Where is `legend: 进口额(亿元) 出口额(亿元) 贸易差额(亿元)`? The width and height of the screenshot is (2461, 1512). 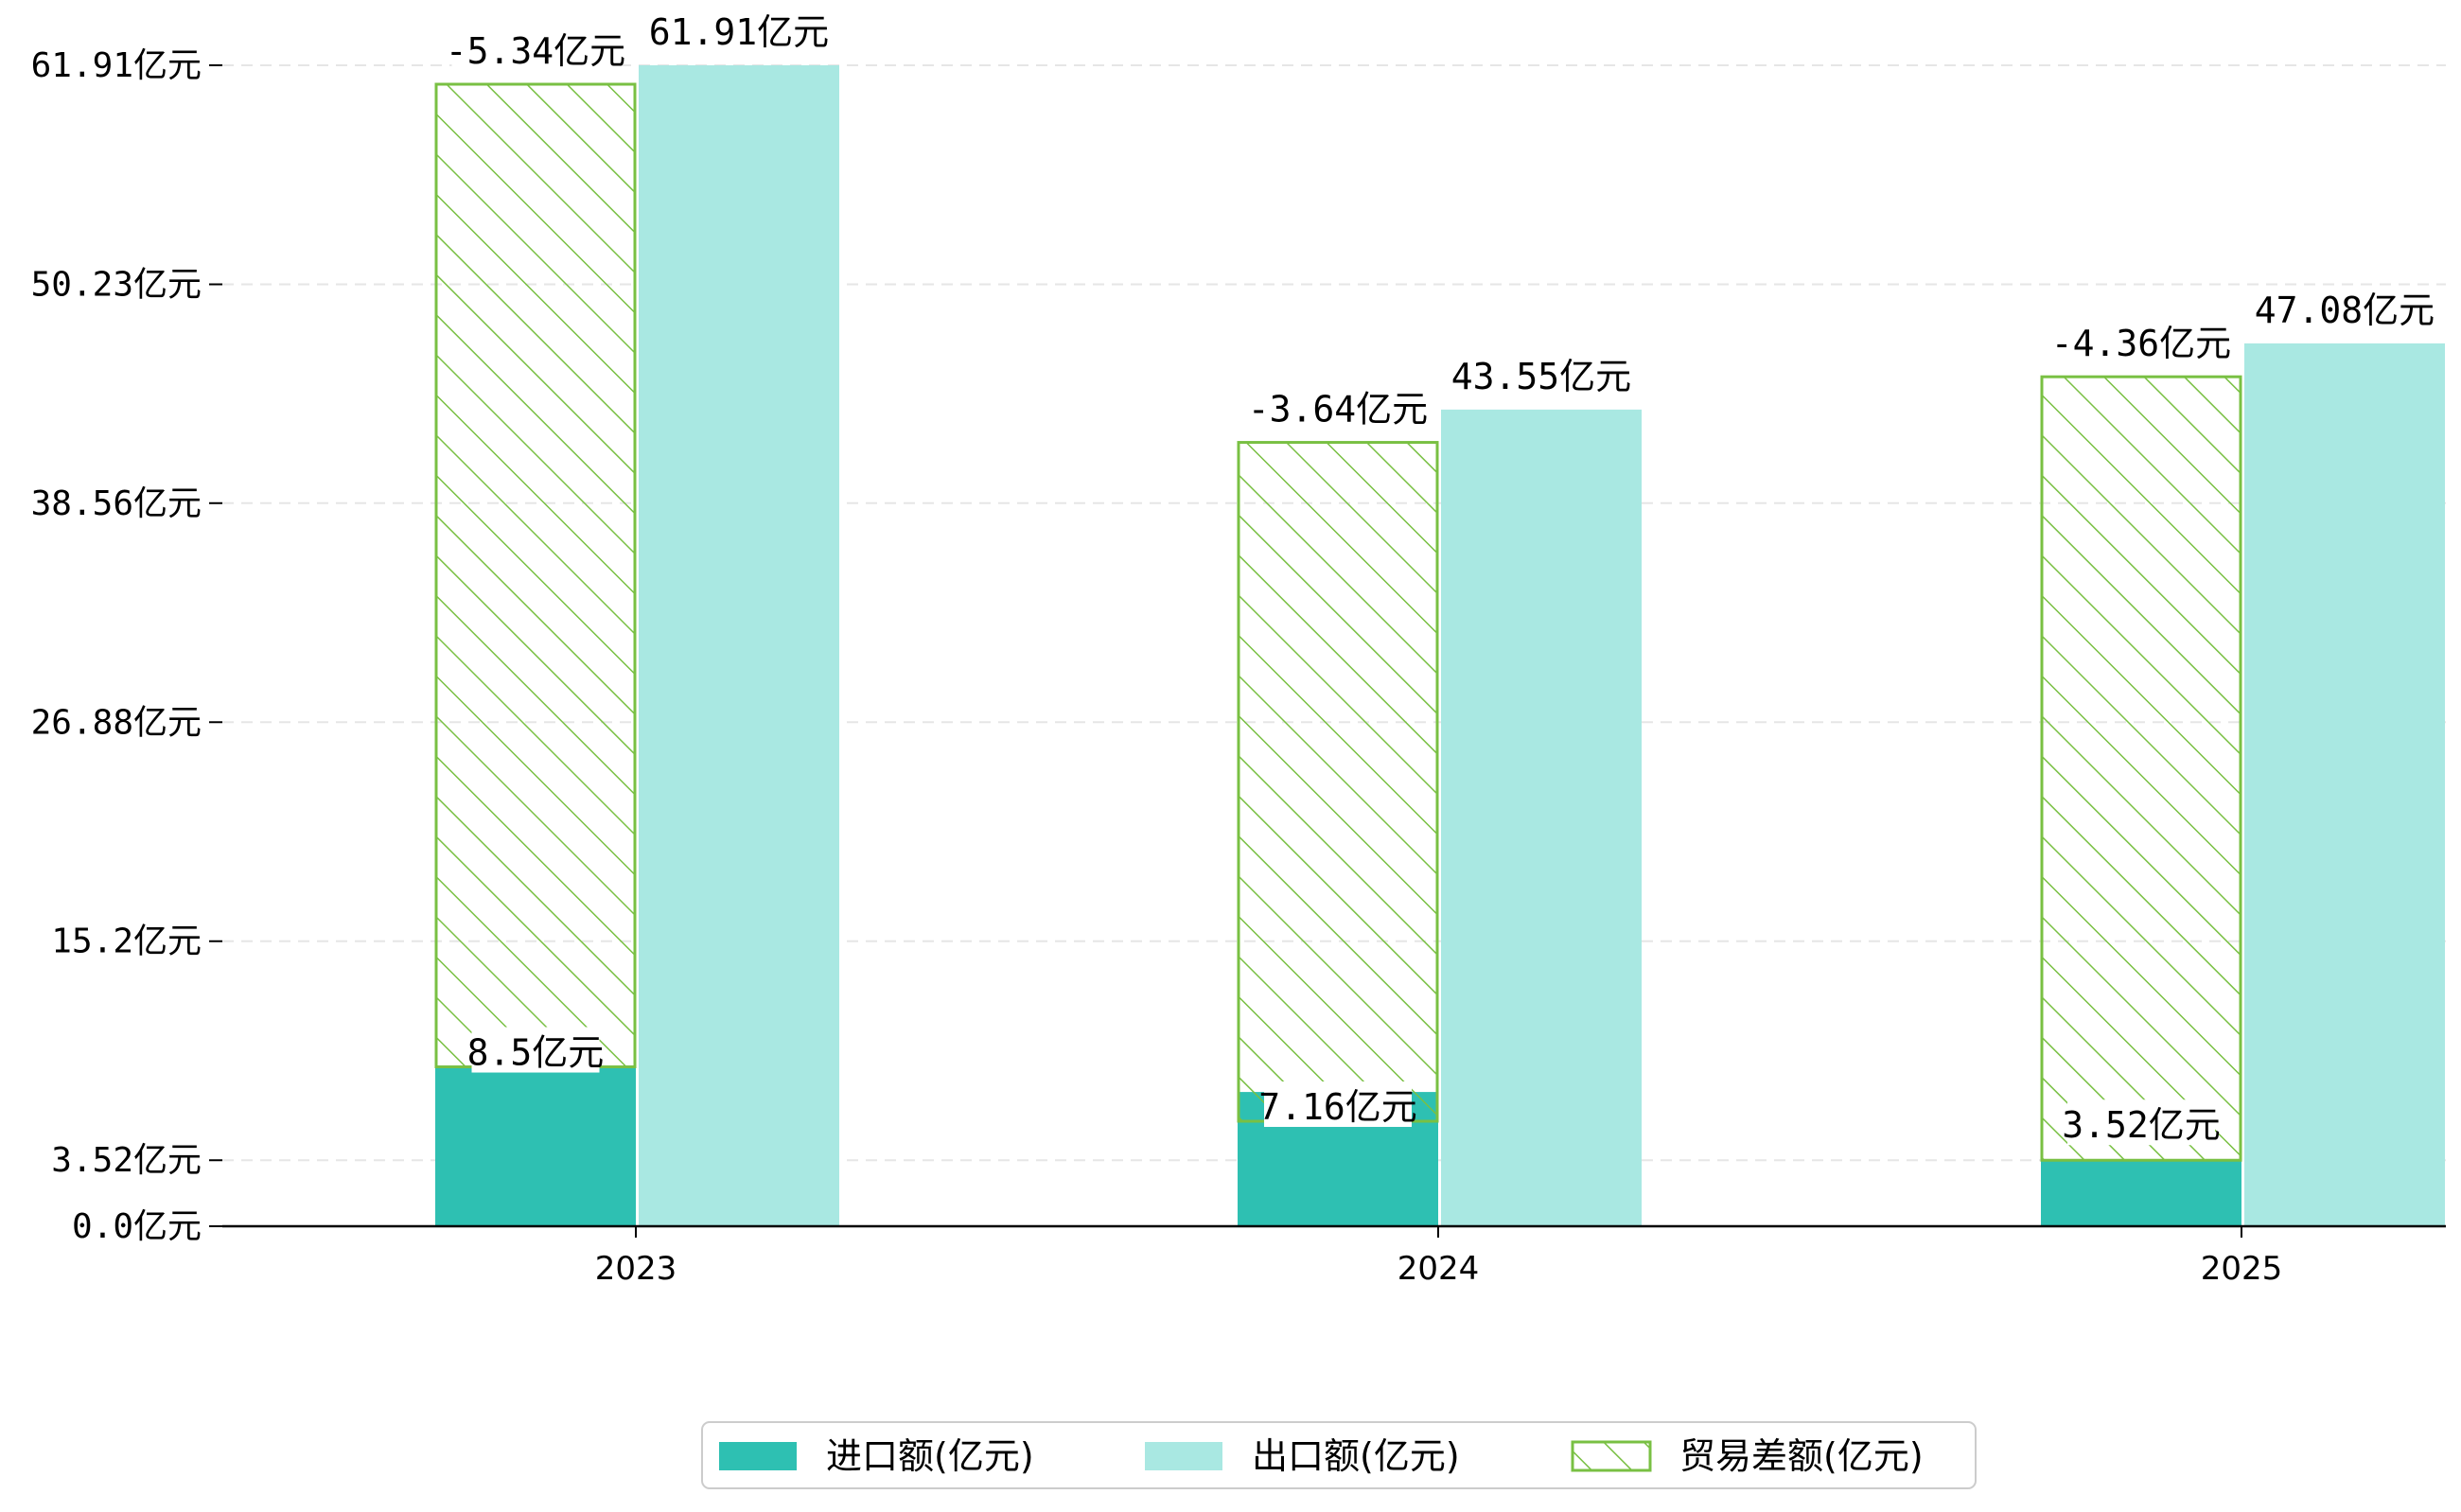 legend: 进口额(亿元) 出口额(亿元) 贸易差额(亿元) is located at coordinates (1339, 1455).